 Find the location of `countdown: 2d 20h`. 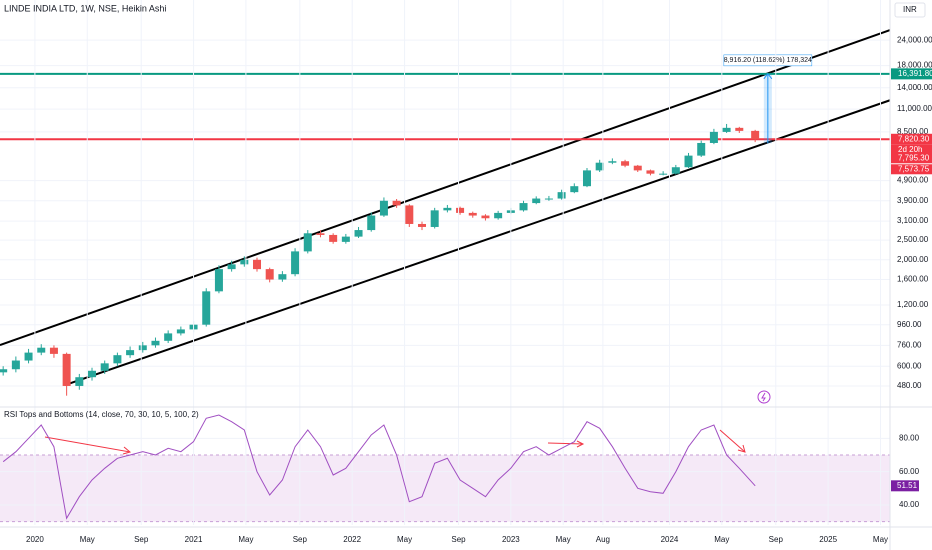

countdown: 2d 20h is located at coordinates (910, 149).